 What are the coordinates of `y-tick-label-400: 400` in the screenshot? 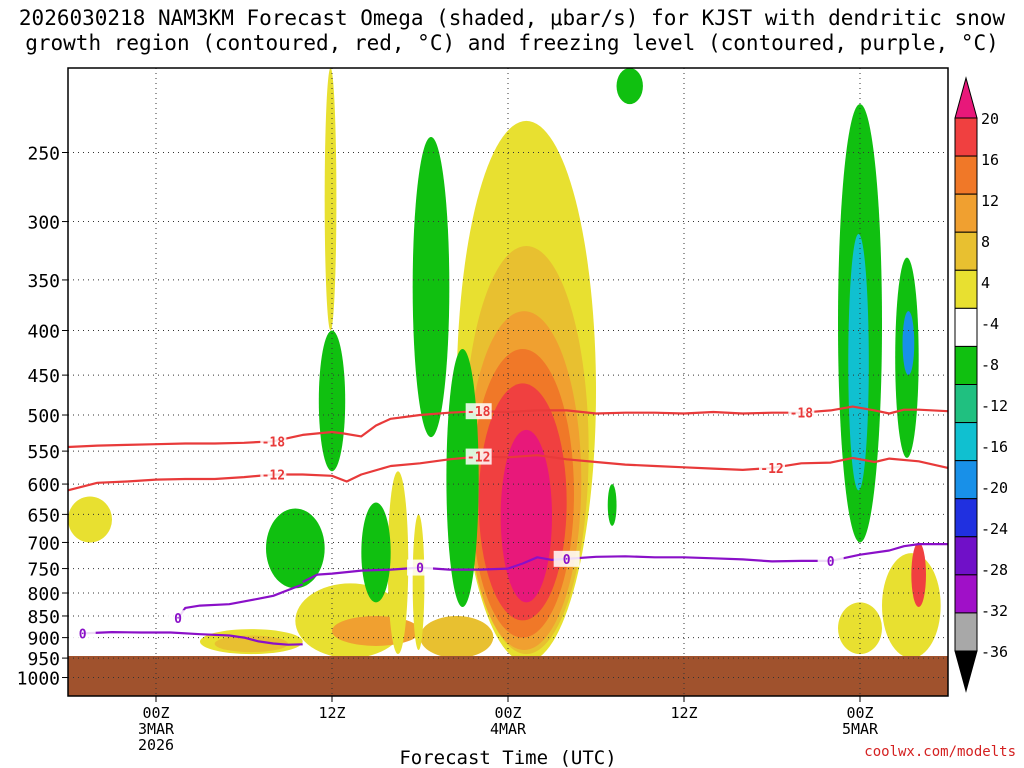 It's located at (43, 332).